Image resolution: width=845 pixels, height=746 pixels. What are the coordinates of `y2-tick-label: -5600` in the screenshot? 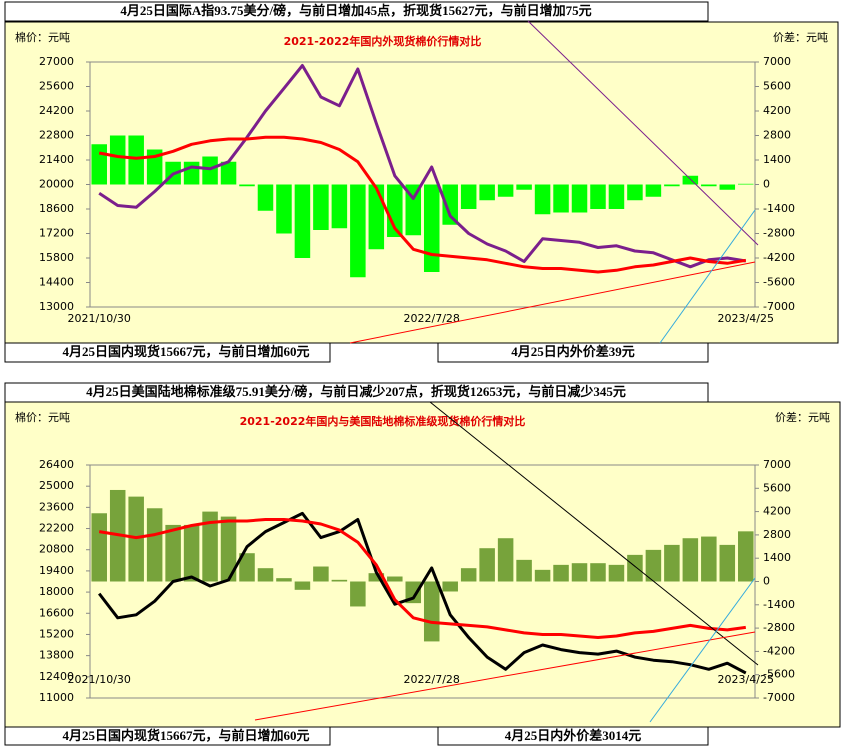 It's located at (779, 674).